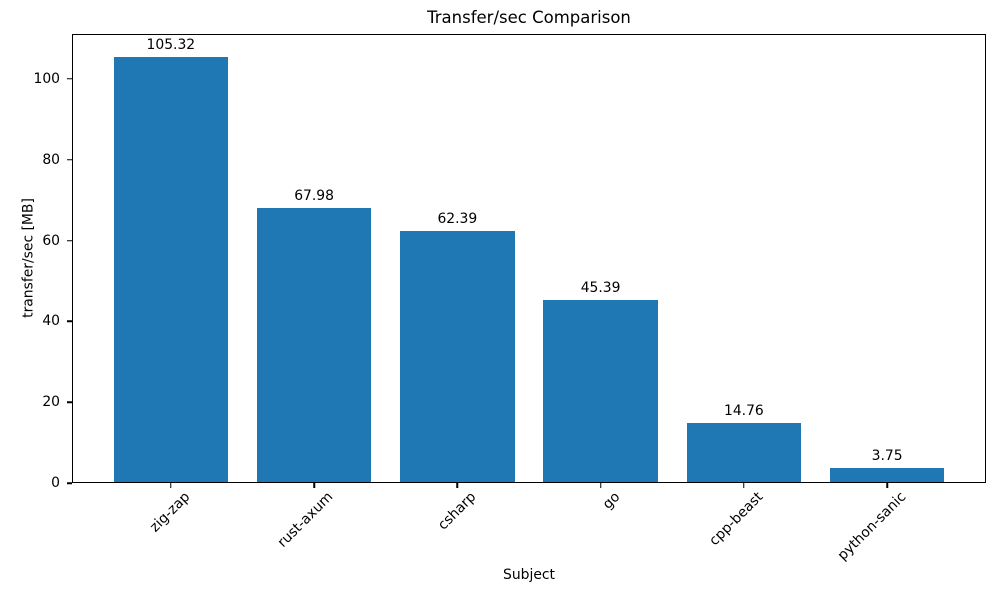  What do you see at coordinates (51, 240) in the screenshot?
I see `y-tick-label-60: 60` at bounding box center [51, 240].